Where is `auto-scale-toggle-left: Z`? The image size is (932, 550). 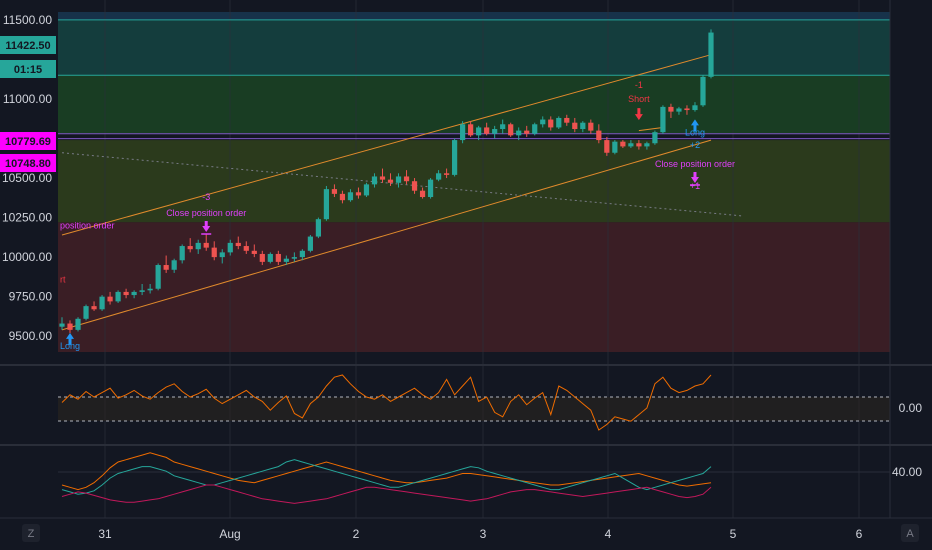
auto-scale-toggle-left: Z is located at coordinates (31, 533).